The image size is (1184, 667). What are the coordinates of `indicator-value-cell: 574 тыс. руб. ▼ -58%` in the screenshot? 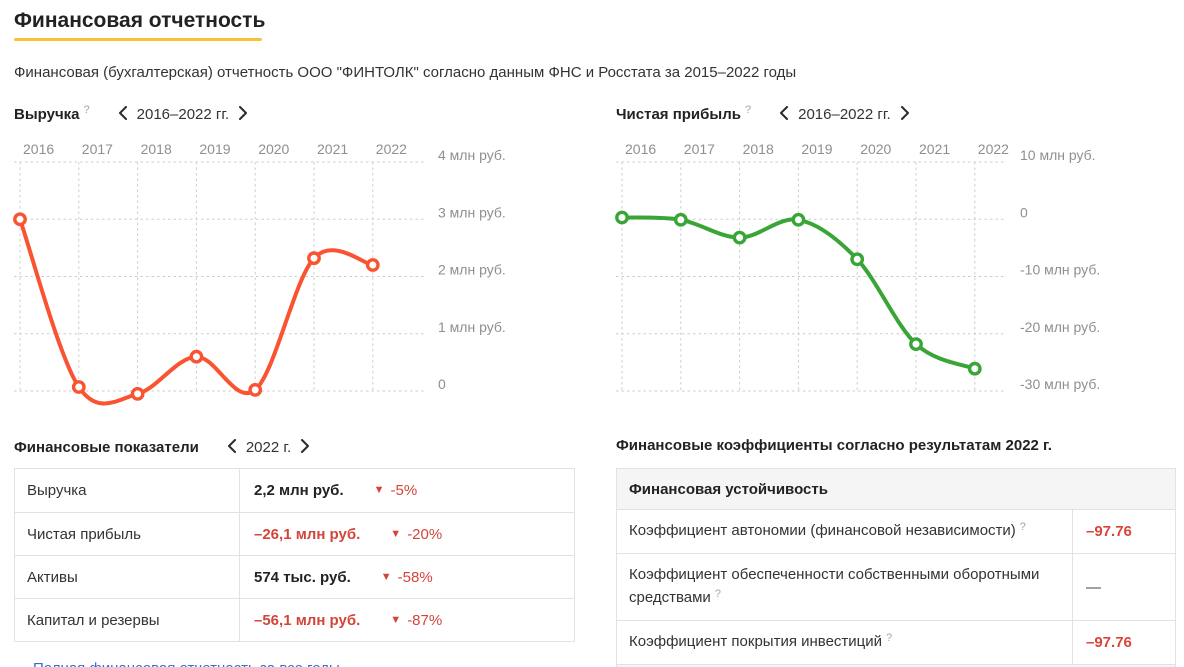 It's located at (407, 577).